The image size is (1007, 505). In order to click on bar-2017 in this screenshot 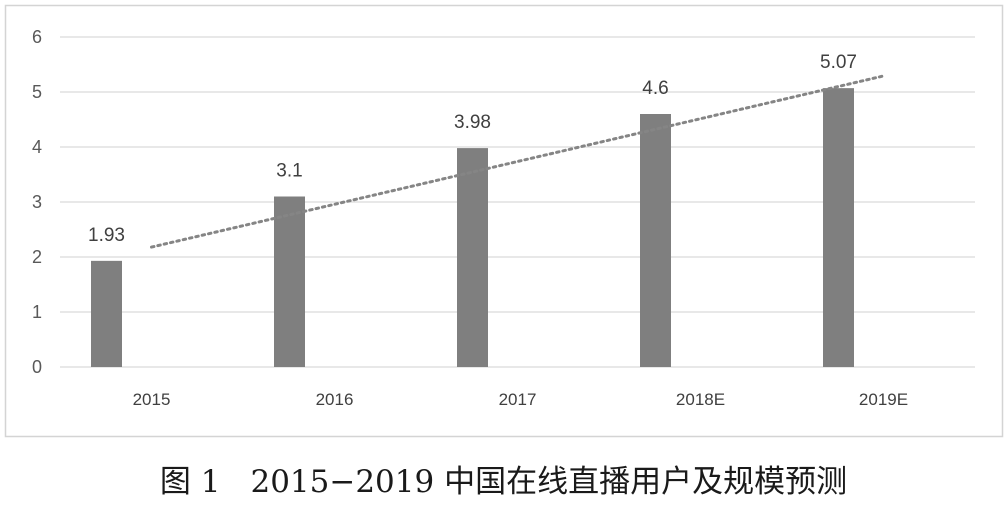, I will do `click(472, 257)`.